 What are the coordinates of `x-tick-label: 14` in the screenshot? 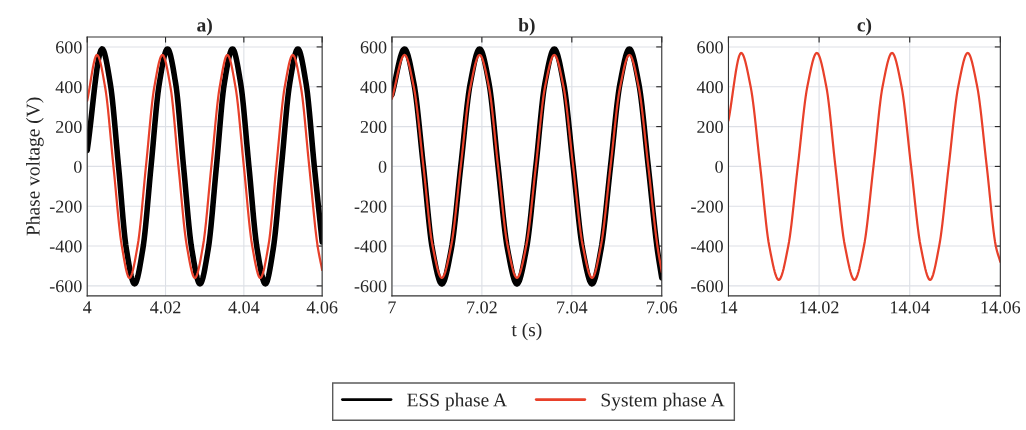 It's located at (729, 307).